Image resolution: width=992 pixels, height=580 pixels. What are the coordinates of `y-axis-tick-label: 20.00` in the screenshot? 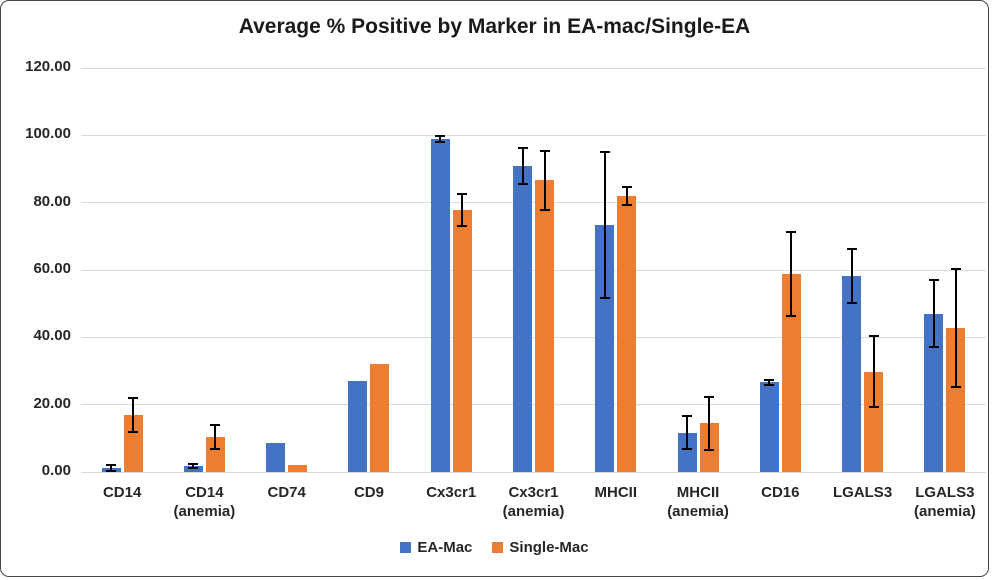 It's located at (52, 403).